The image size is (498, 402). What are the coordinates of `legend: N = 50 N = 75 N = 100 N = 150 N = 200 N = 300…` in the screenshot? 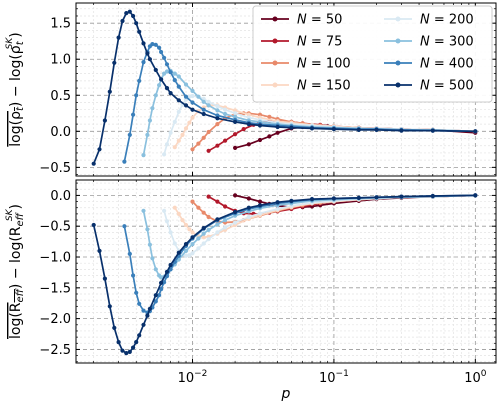 It's located at (372, 54).